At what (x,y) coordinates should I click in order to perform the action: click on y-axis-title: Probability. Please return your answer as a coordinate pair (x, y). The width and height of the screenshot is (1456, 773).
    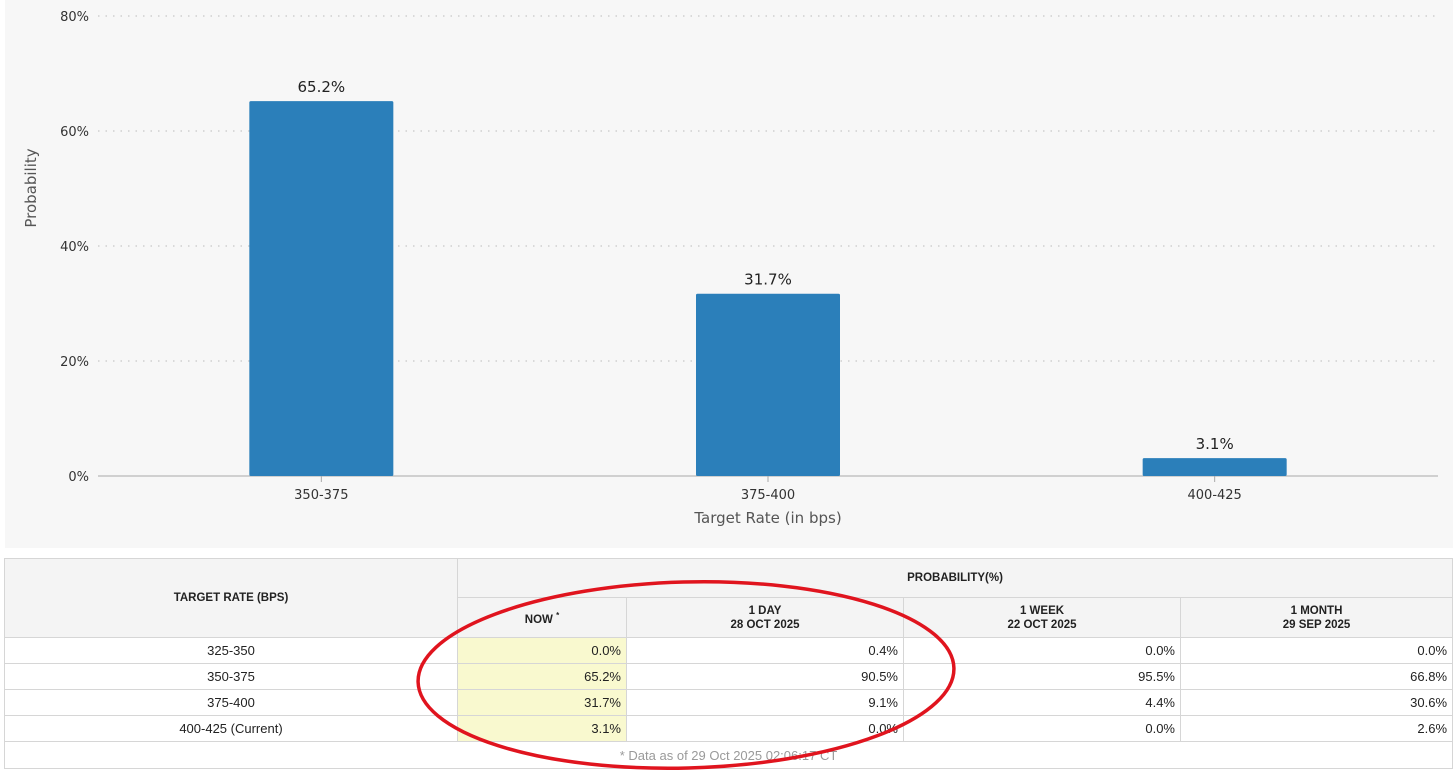
    Looking at the image, I should click on (31, 187).